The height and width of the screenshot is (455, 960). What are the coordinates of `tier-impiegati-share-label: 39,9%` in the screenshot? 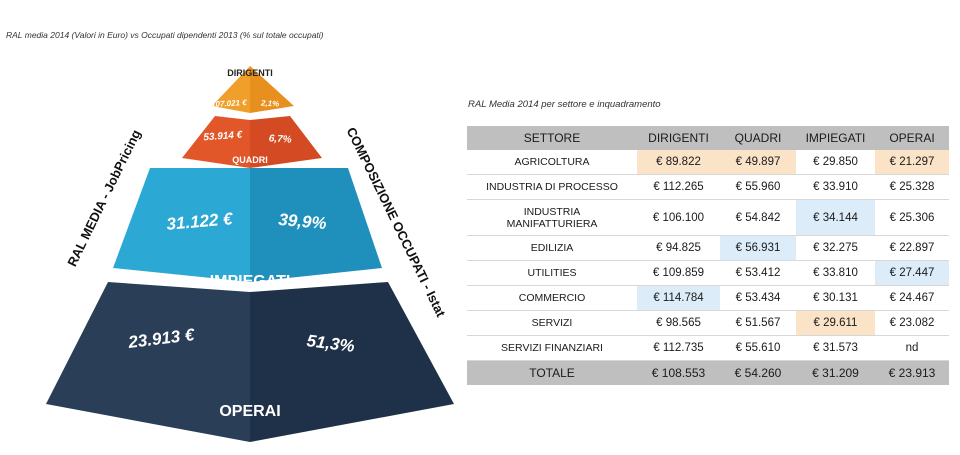 It's located at (303, 221).